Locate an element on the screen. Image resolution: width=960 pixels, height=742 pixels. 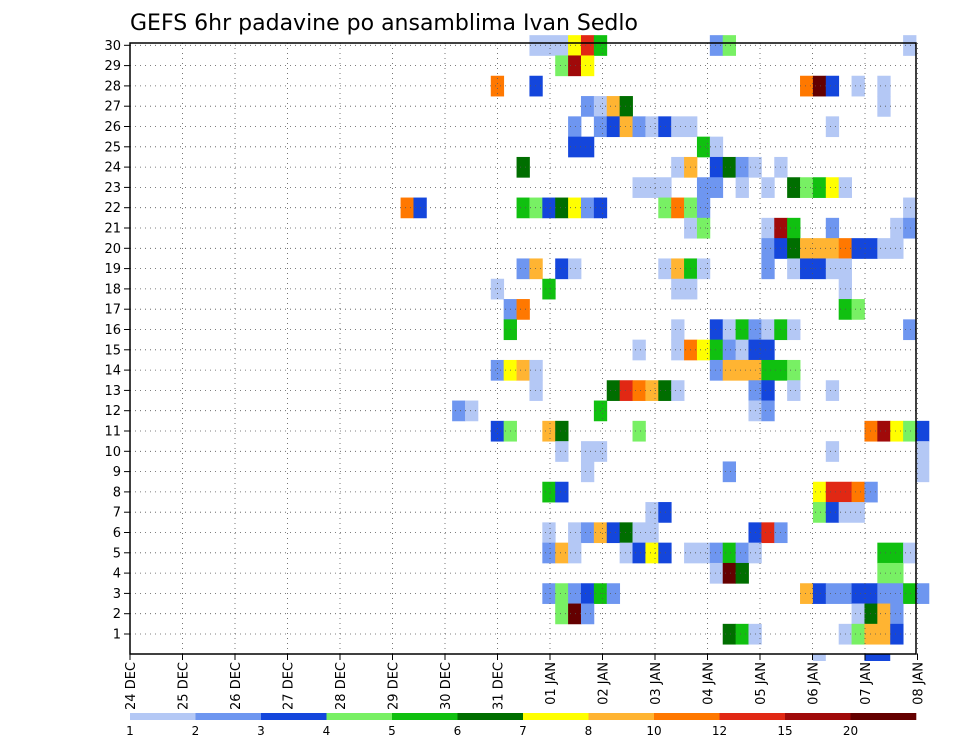
x-tick-label: 29 DEC is located at coordinates (394, 686).